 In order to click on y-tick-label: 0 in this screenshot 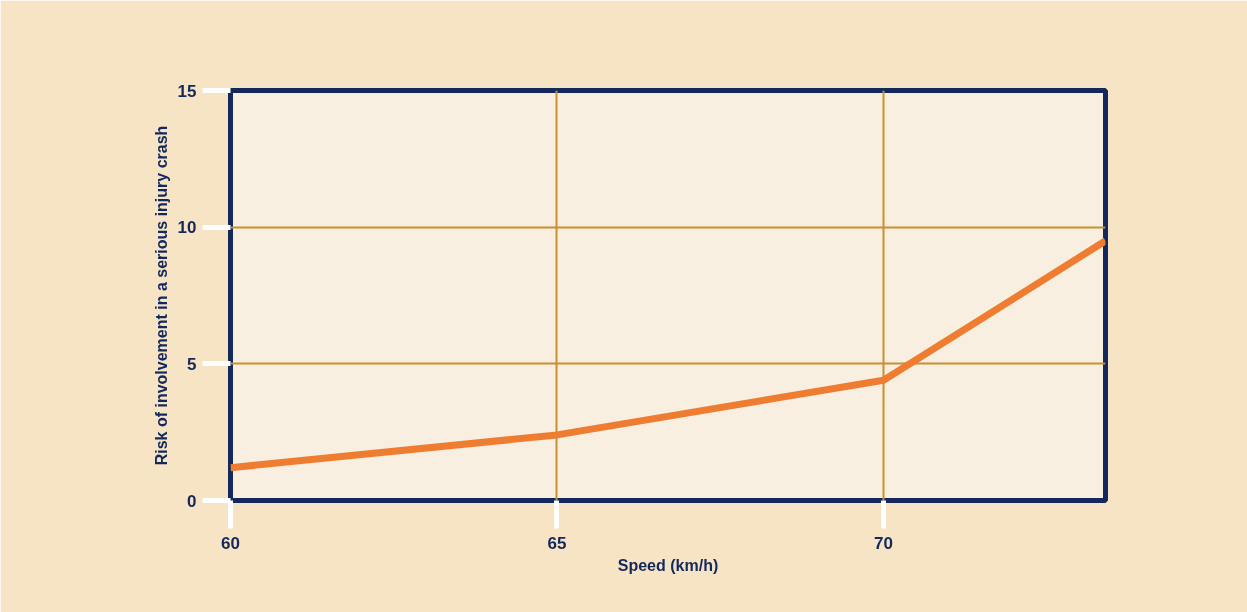, I will do `click(192, 501)`.